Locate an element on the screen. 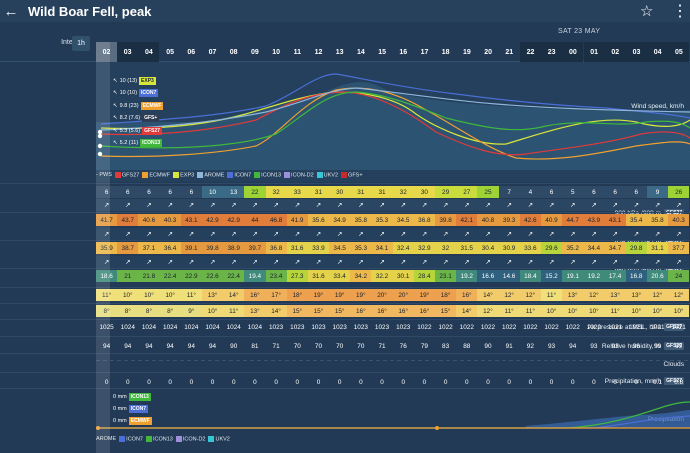 Image resolution: width=690 pixels, height=453 pixels. cell-p950: 33.4 is located at coordinates (340, 276).